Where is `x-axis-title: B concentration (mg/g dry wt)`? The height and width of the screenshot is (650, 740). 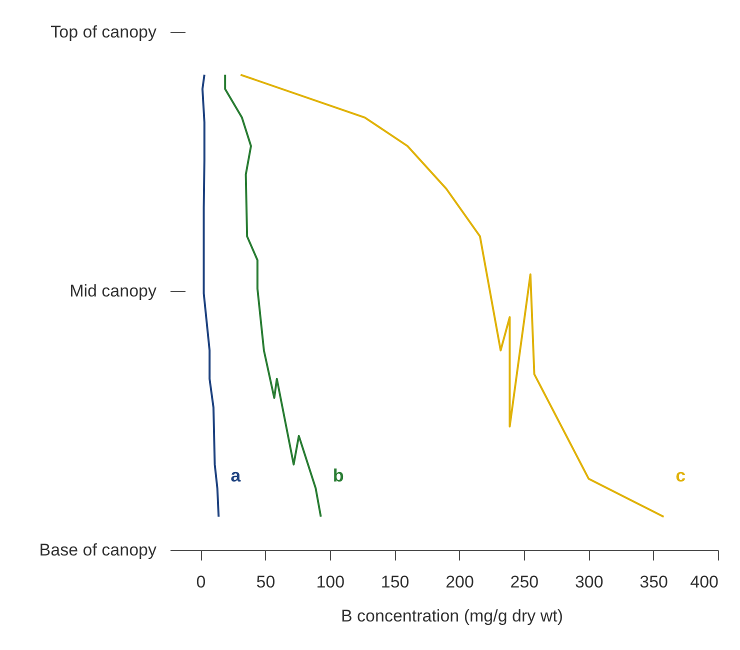
x-axis-title: B concentration (mg/g dry wt) is located at coordinates (452, 616).